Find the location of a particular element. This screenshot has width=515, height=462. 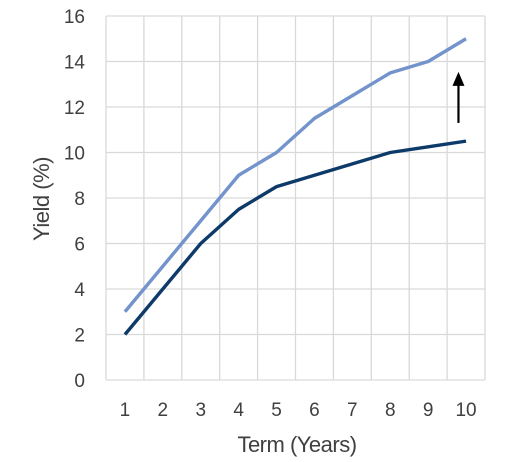

arrow-up-icon is located at coordinates (458, 78).